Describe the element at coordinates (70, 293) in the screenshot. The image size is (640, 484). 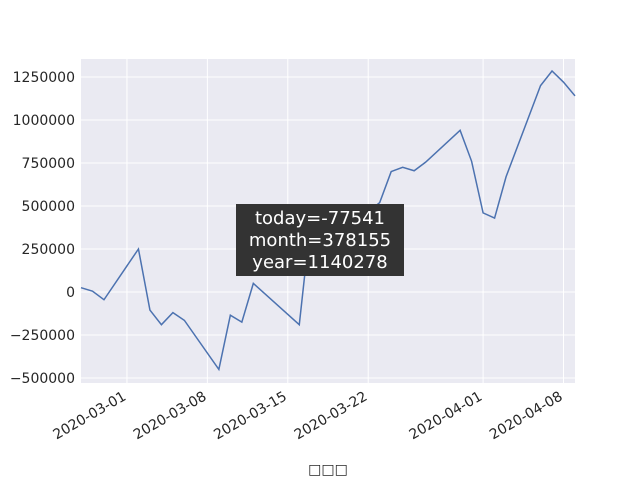
I see `y-tick-label: 0` at that location.